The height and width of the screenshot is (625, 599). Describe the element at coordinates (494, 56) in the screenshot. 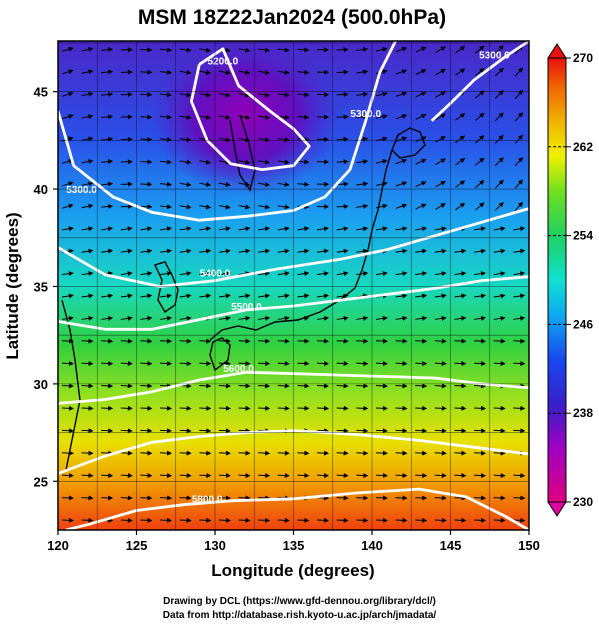

I see `contour-label: 5300.0` at that location.